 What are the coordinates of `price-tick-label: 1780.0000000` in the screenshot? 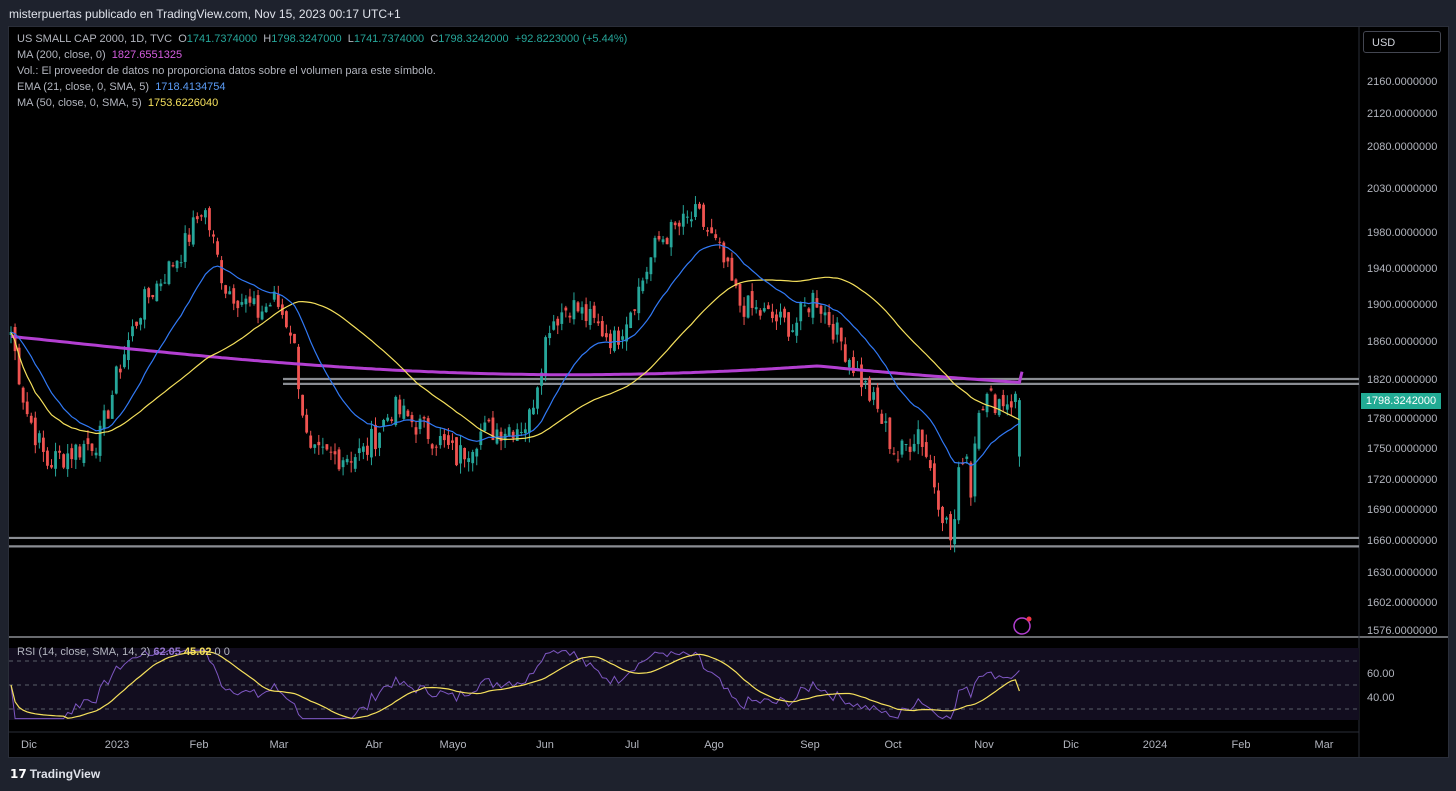 It's located at (1402, 419).